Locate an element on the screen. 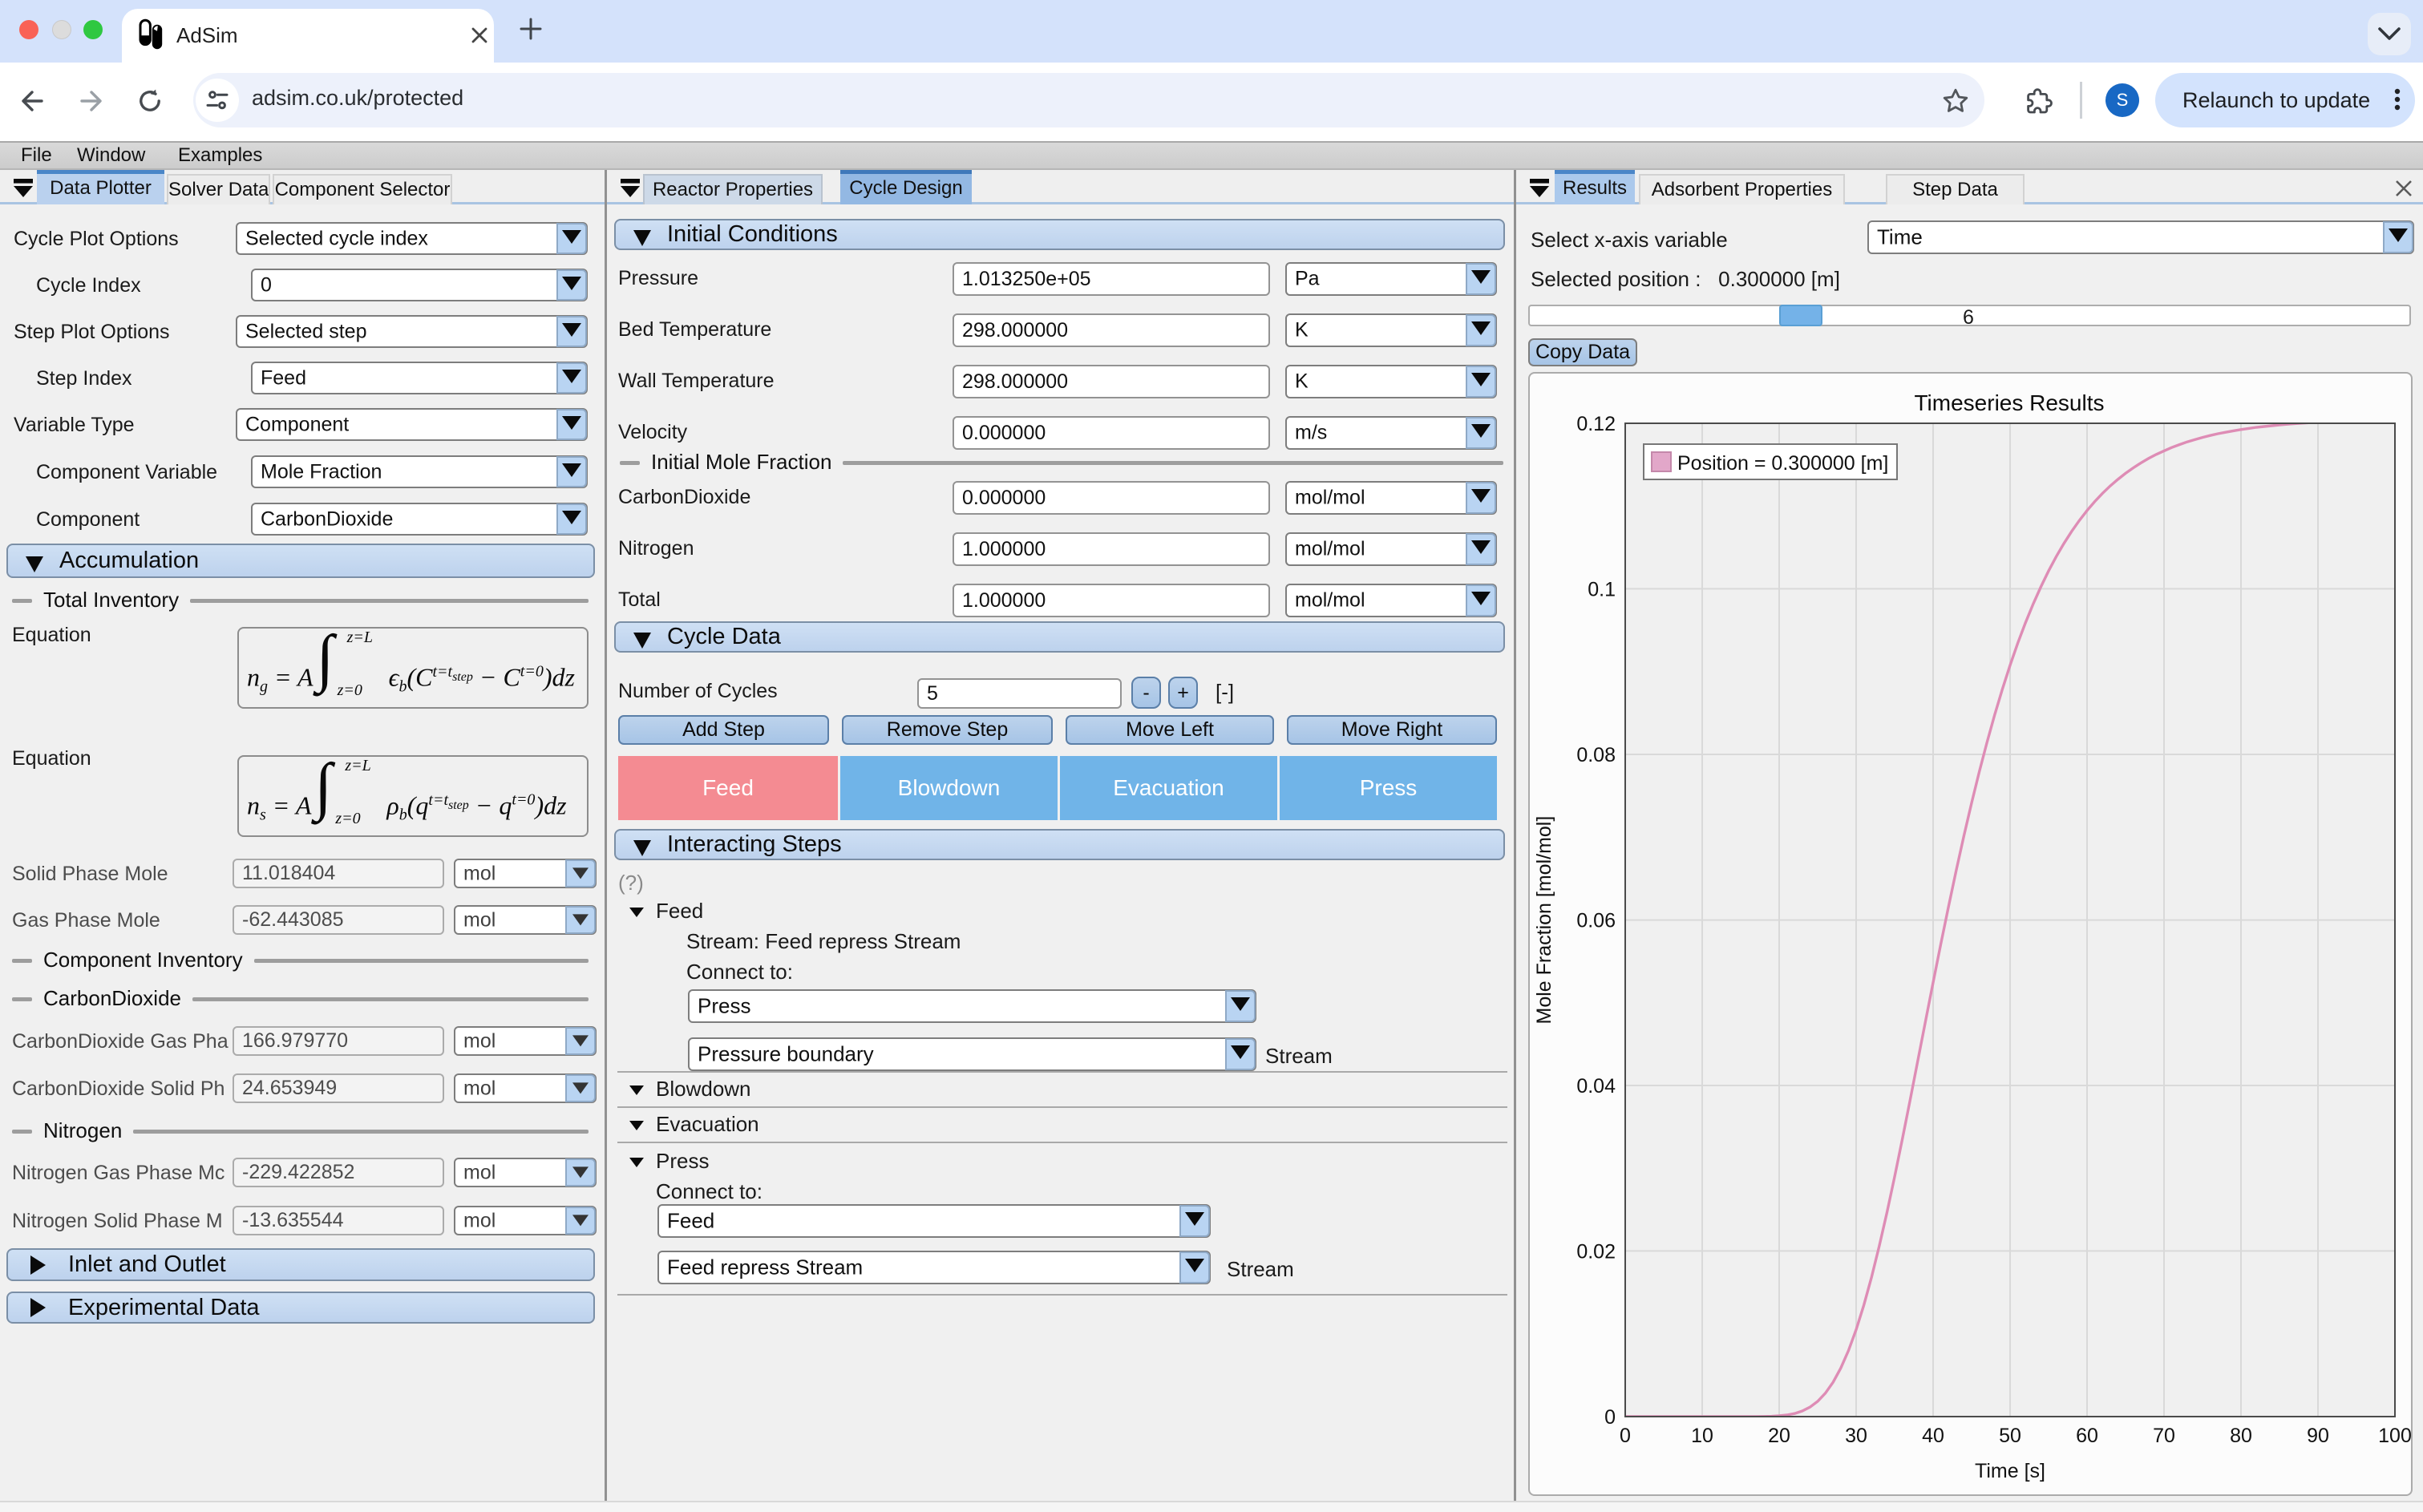 The height and width of the screenshot is (1512, 2423). svg-text: 20 is located at coordinates (1779, 1436).